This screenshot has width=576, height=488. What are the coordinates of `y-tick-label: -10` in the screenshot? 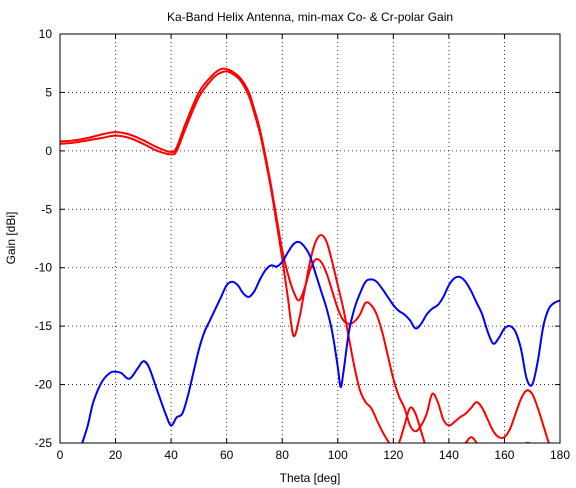 It's located at (44, 268).